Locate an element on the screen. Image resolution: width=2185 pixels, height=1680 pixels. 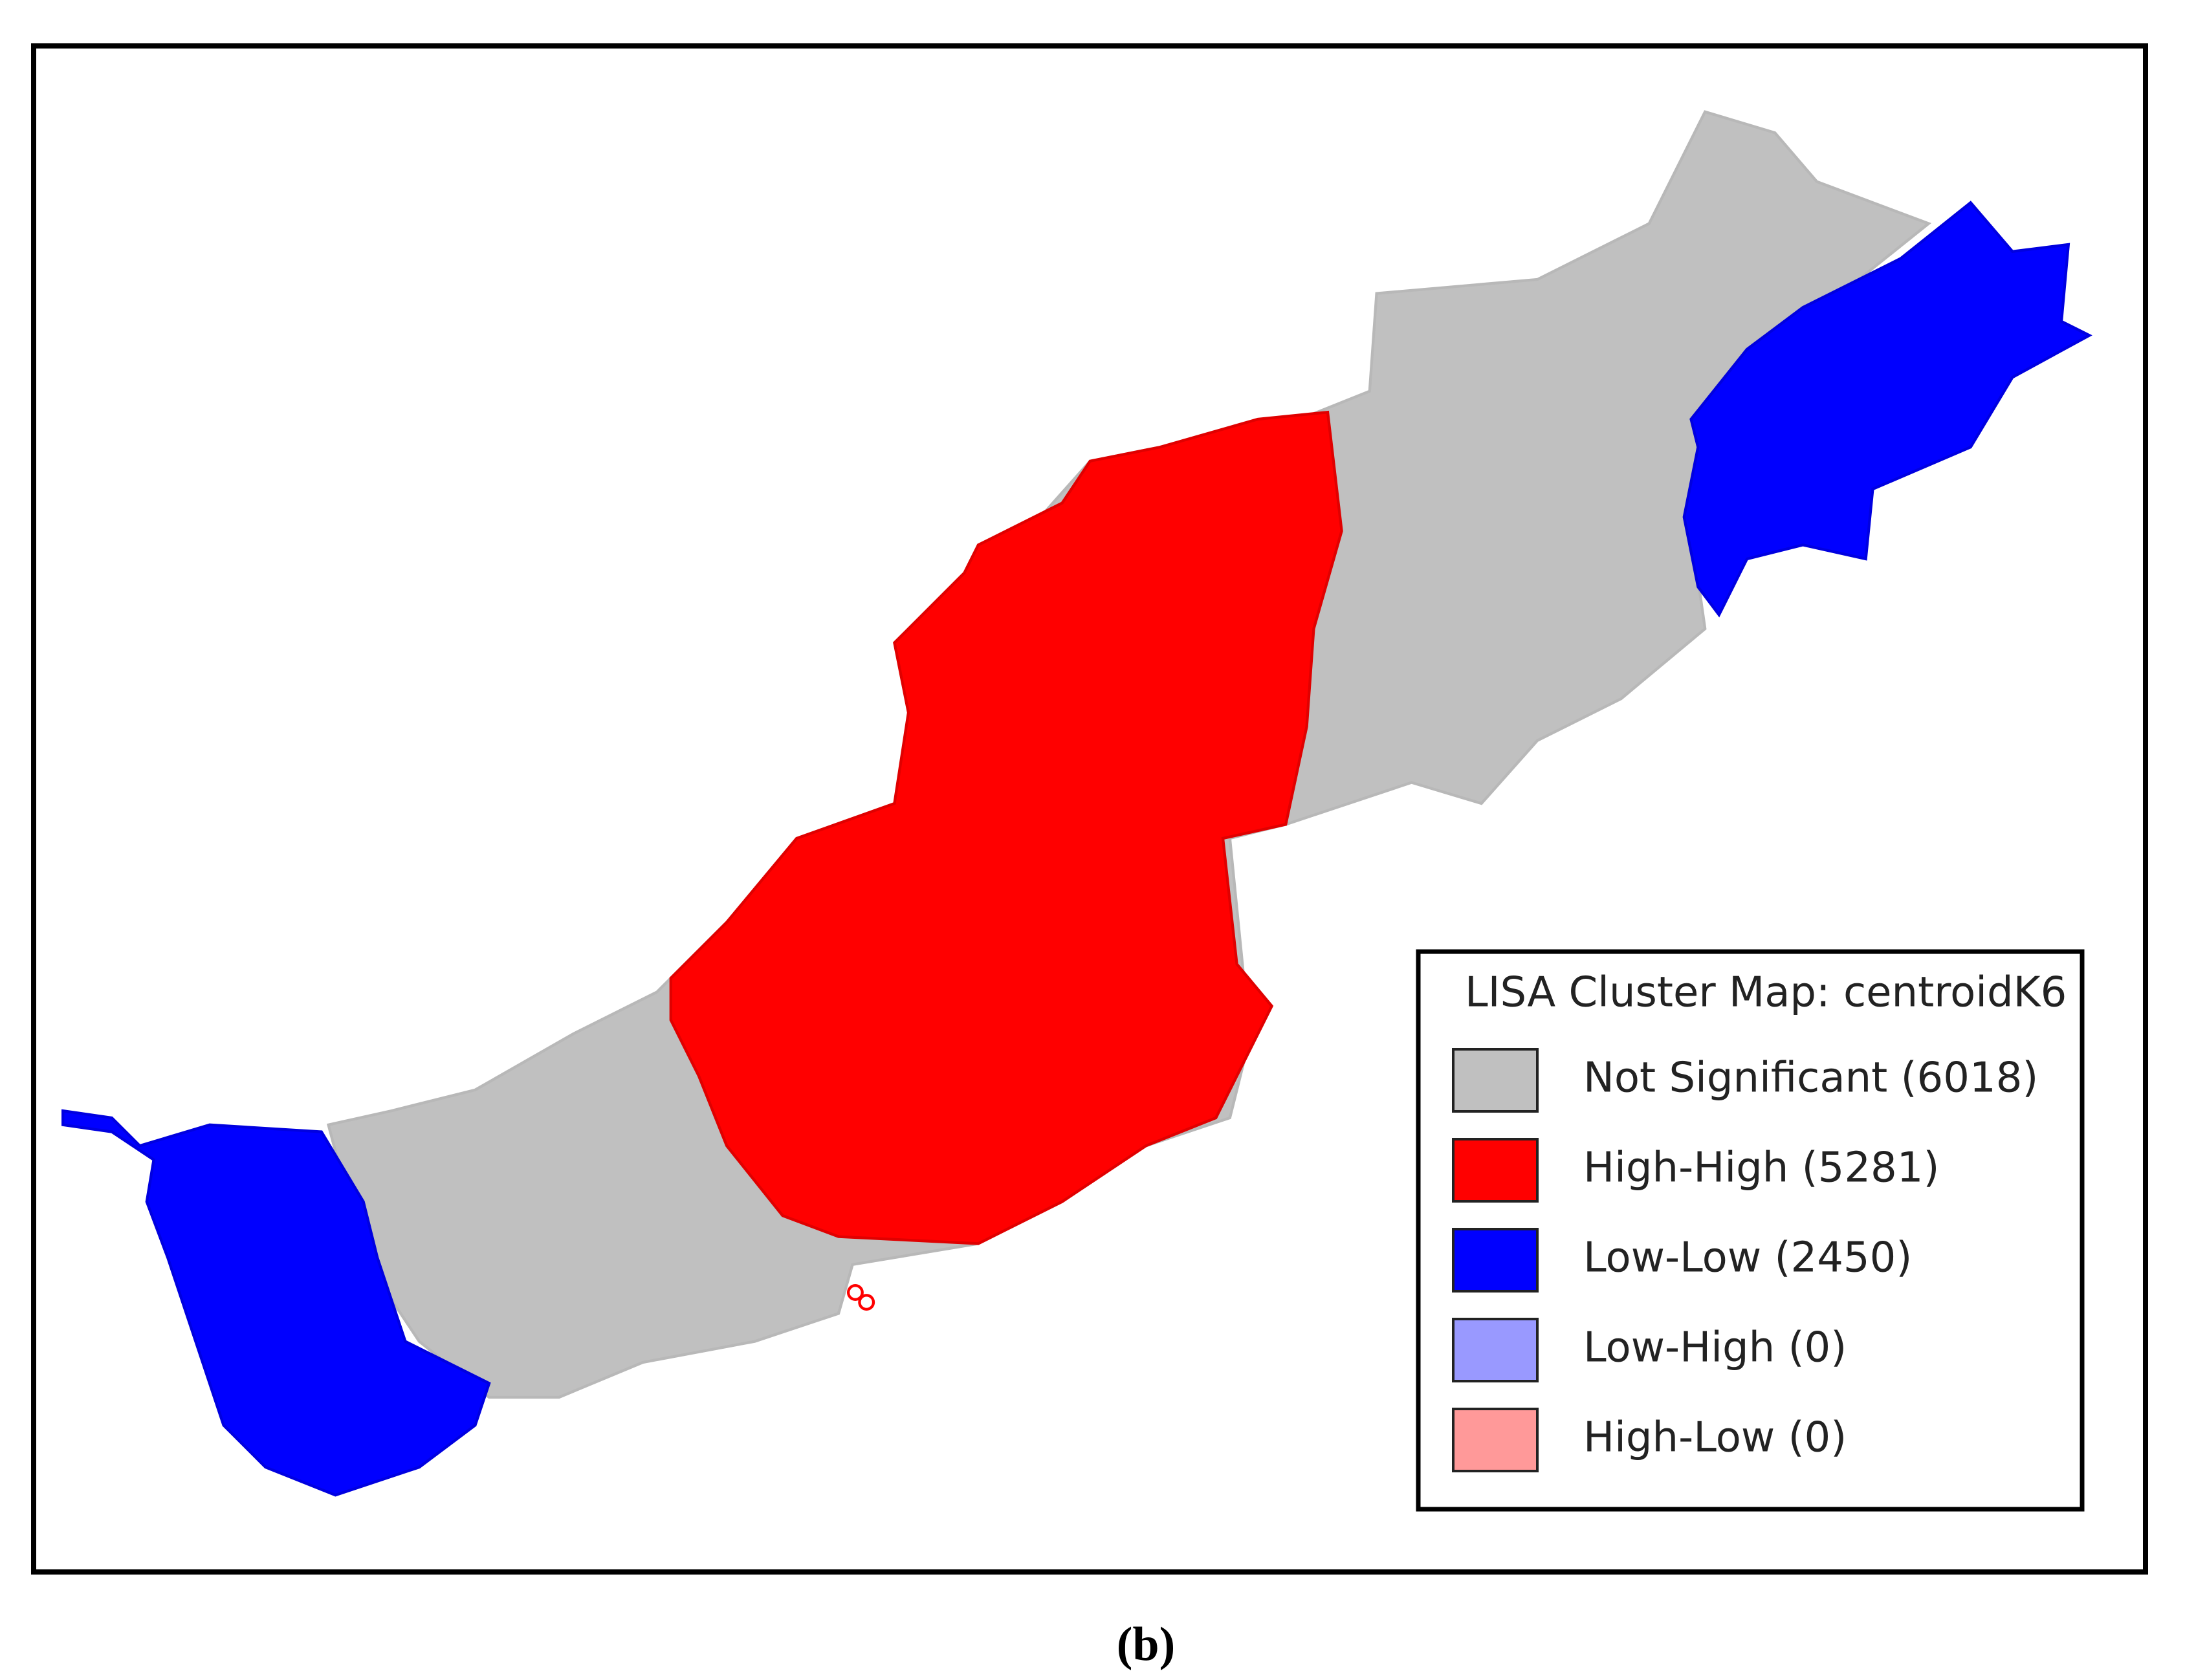
legend-label: Low-High (0) is located at coordinates (1715, 1348).